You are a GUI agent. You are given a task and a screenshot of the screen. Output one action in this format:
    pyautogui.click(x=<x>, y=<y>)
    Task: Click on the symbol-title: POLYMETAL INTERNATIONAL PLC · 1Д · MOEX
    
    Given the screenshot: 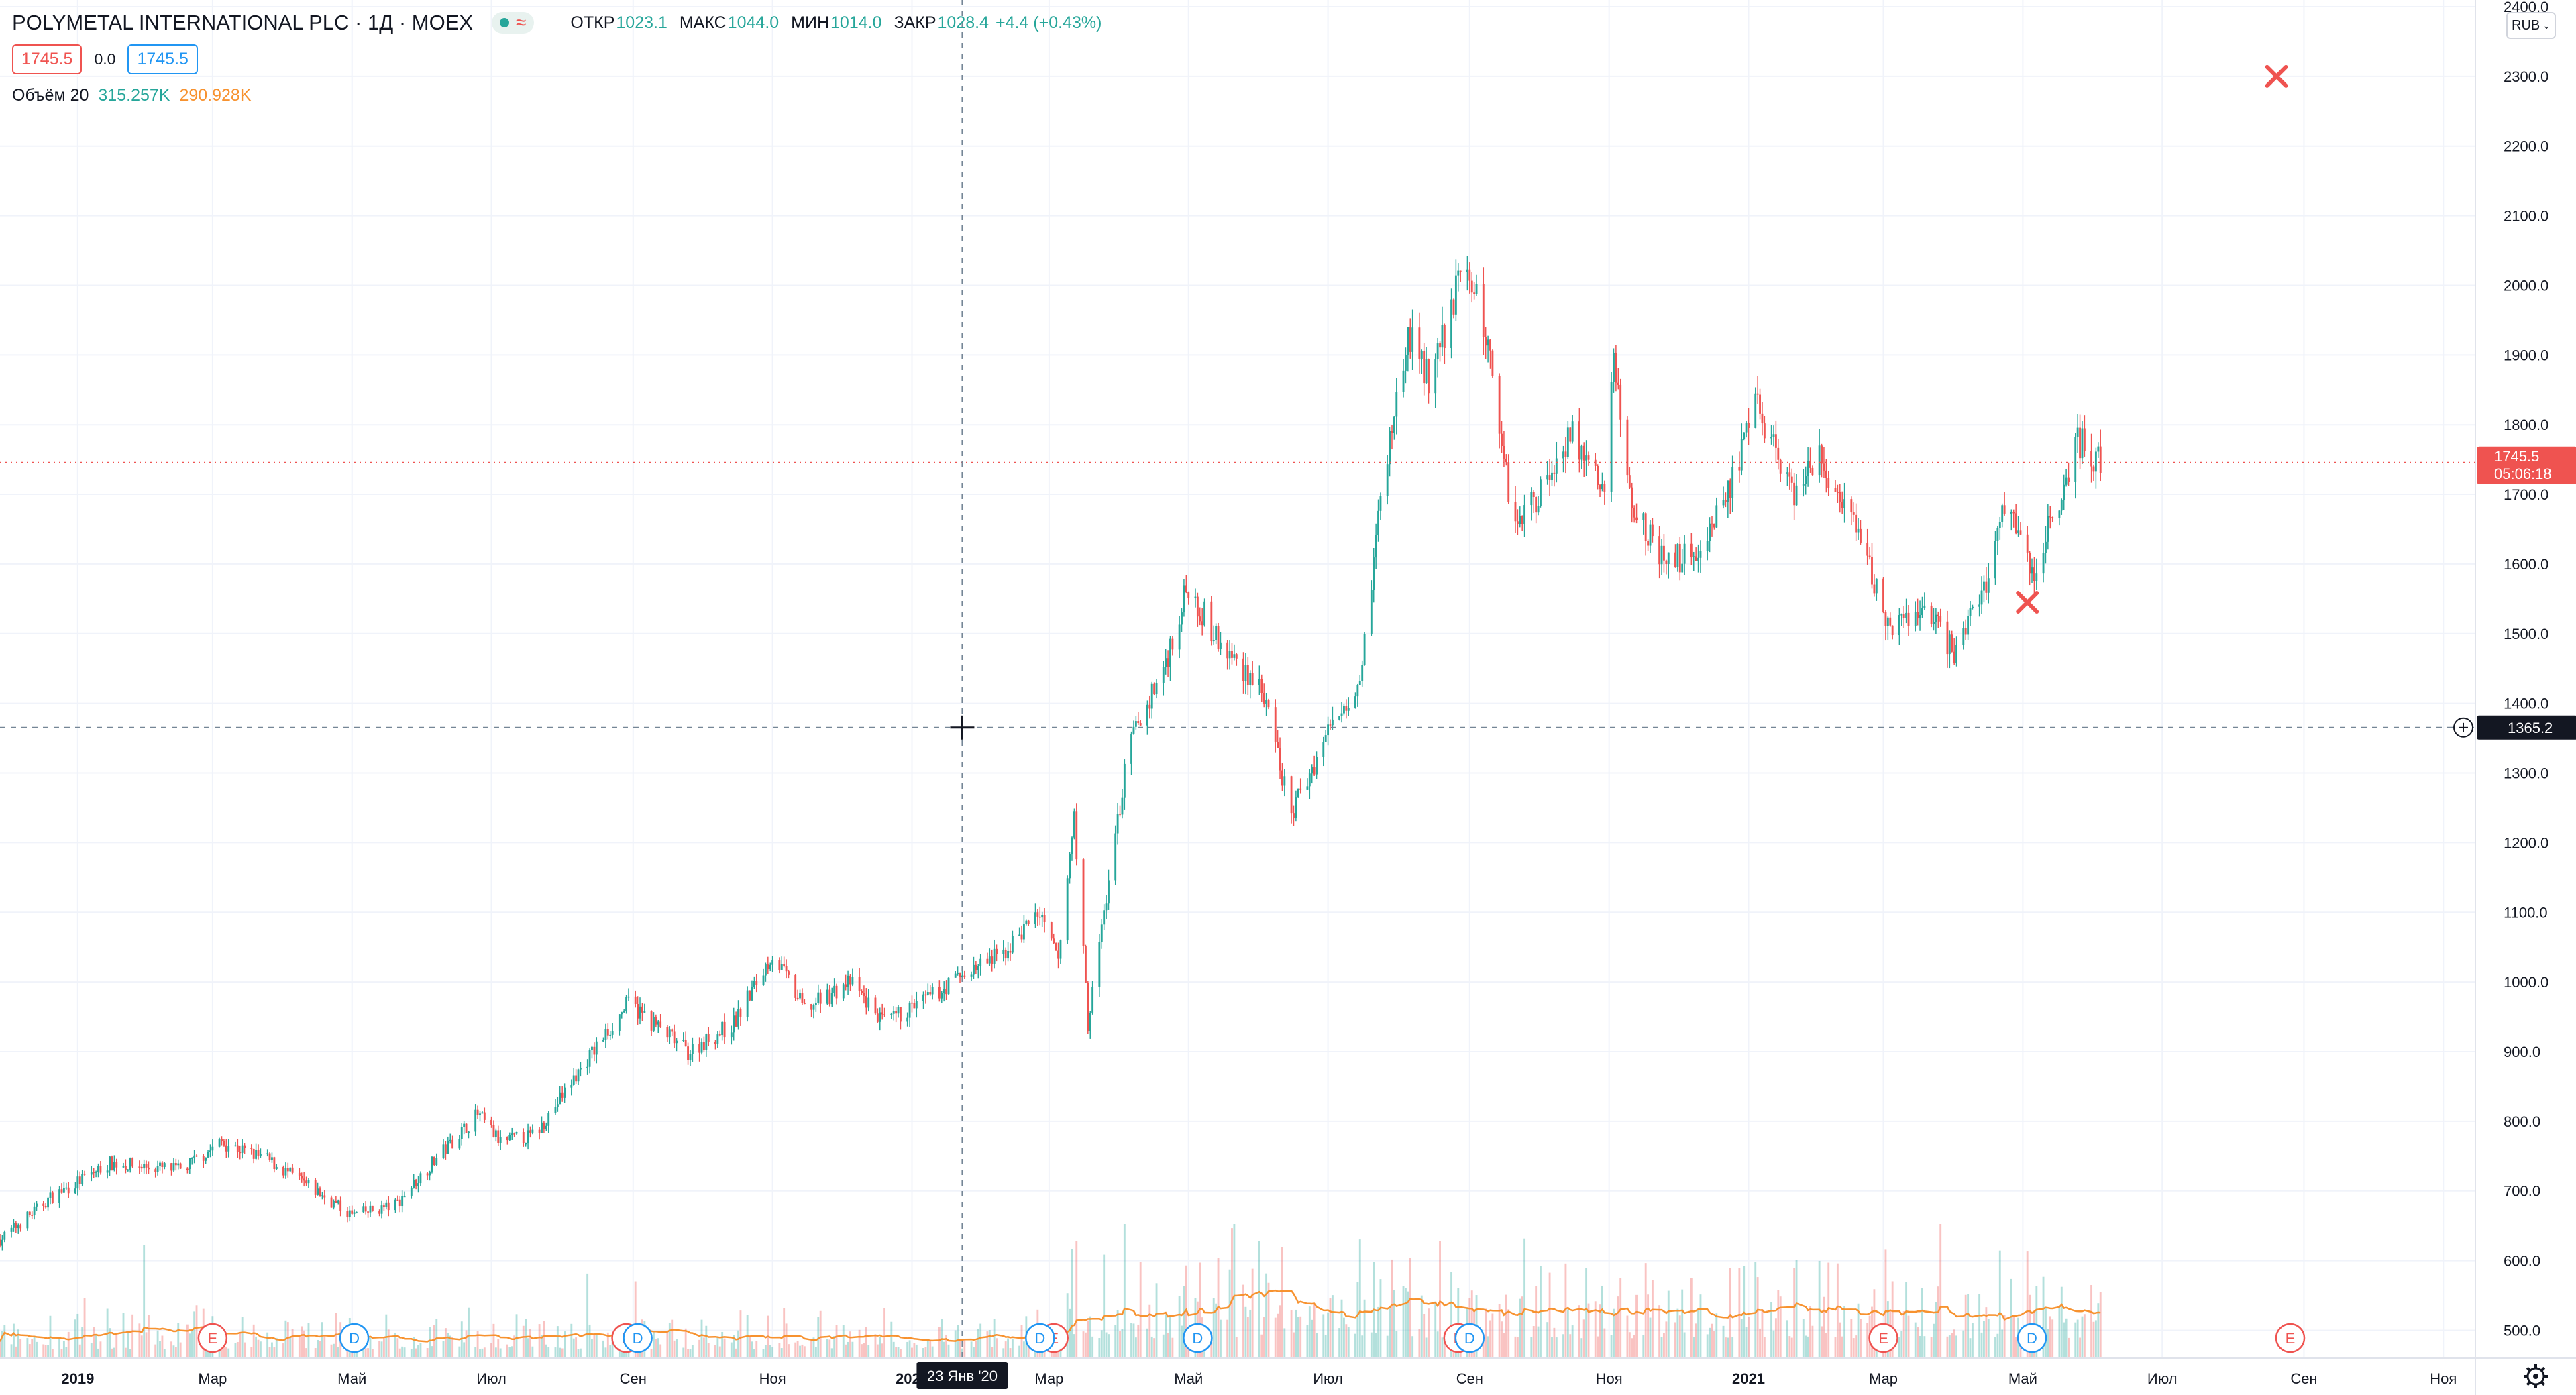 What is the action you would take?
    pyautogui.click(x=243, y=22)
    